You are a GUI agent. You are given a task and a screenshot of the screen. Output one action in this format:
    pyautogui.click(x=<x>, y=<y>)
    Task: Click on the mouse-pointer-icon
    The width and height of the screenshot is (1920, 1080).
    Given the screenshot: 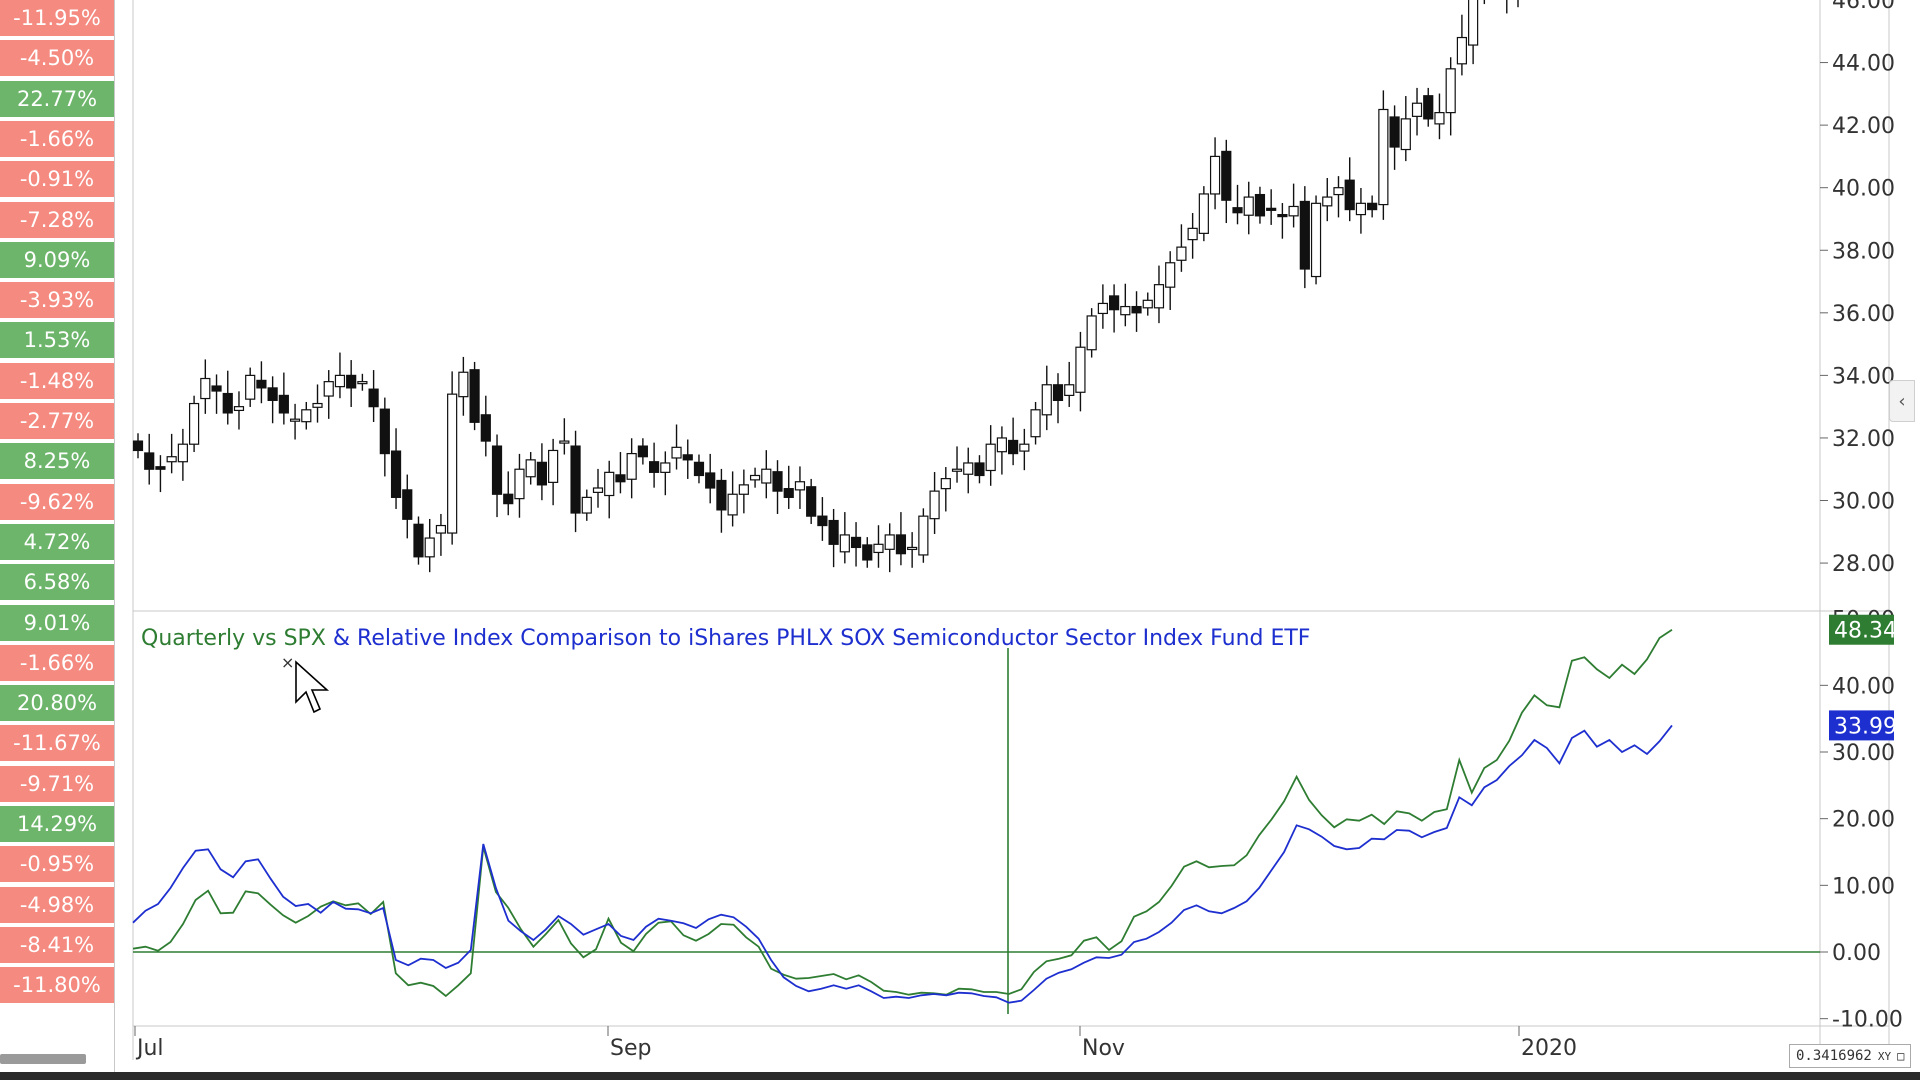 What is the action you would take?
    pyautogui.click(x=312, y=687)
    